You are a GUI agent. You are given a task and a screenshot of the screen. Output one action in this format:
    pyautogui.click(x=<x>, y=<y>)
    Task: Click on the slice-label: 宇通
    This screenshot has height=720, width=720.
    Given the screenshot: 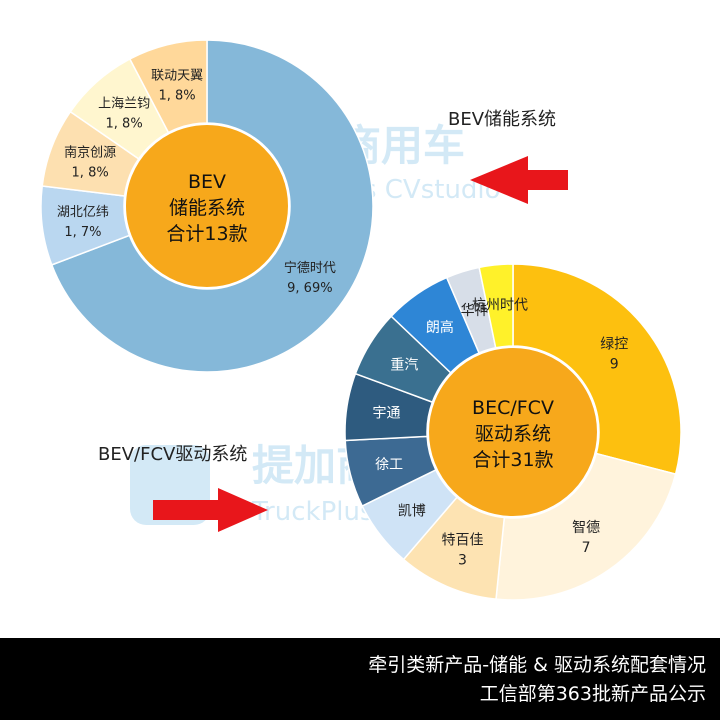 What is the action you would take?
    pyautogui.click(x=386, y=414)
    